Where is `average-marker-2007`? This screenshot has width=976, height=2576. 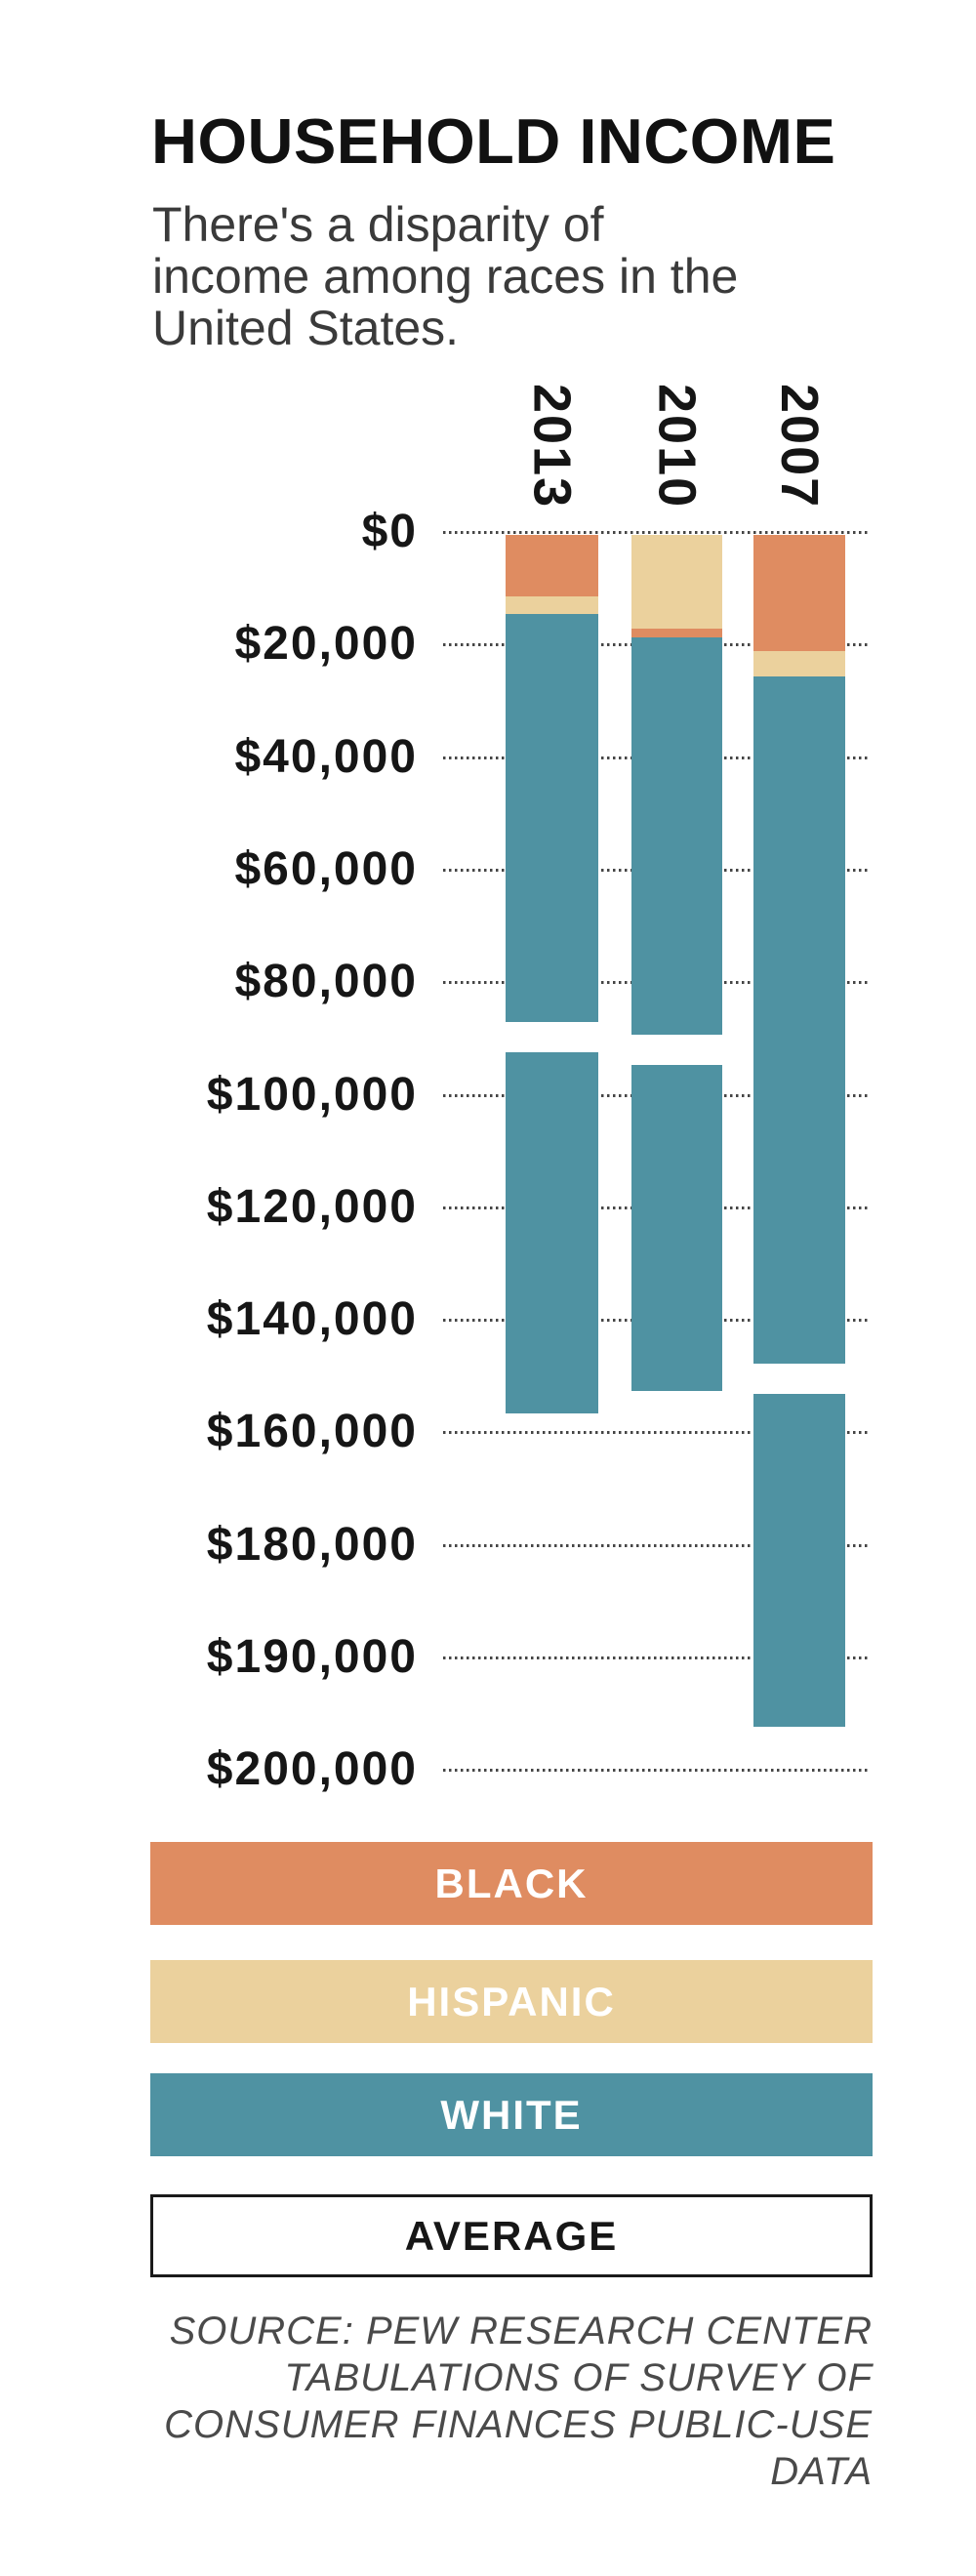
average-marker-2007 is located at coordinates (799, 1378).